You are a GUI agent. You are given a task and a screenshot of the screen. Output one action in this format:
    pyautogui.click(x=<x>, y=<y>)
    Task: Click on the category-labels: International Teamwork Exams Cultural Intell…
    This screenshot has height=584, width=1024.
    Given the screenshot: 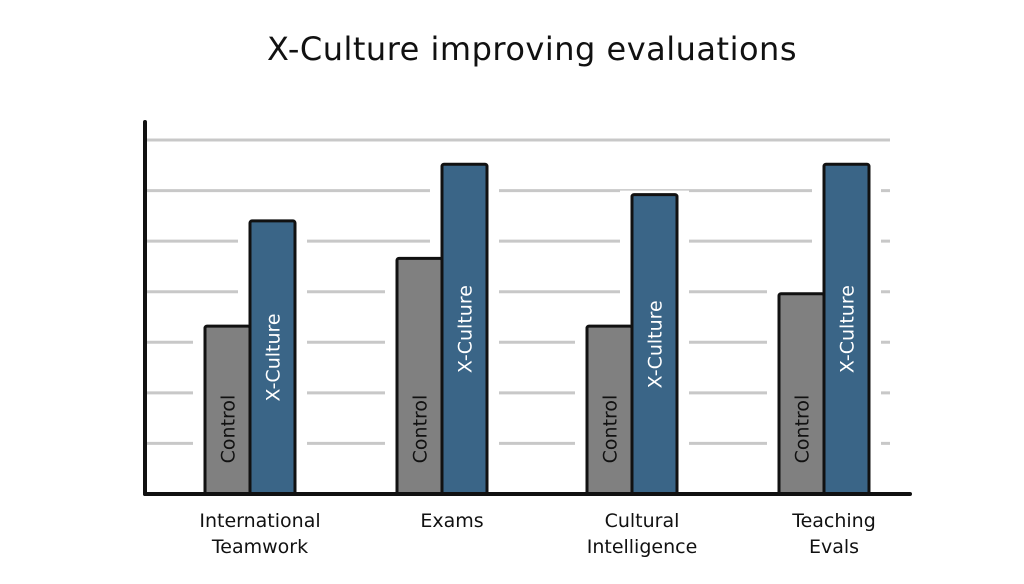 What is the action you would take?
    pyautogui.click(x=537, y=534)
    